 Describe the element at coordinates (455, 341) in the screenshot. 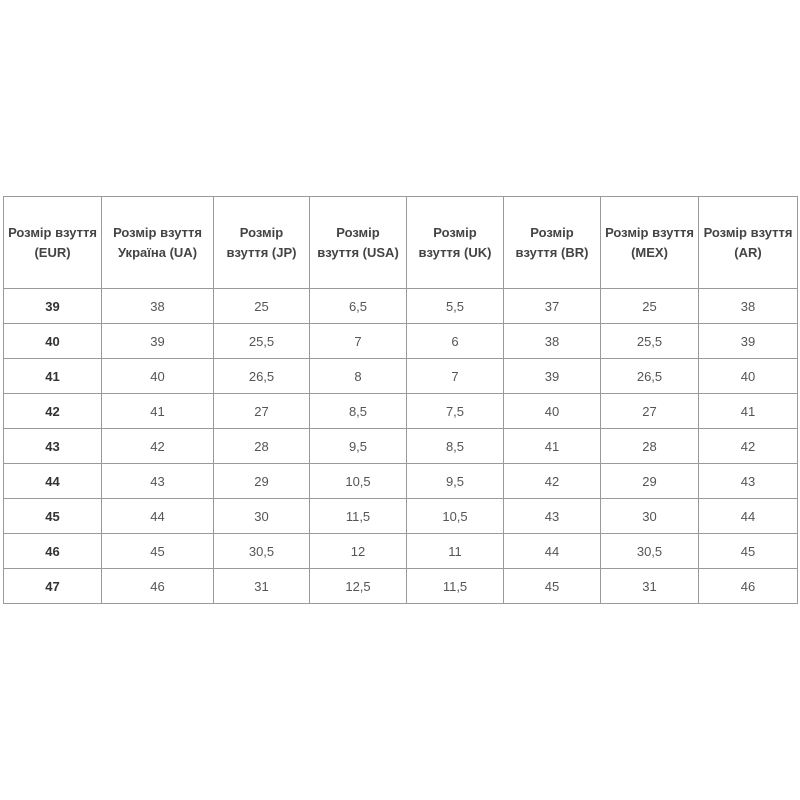

I see `size-cell: 6` at that location.